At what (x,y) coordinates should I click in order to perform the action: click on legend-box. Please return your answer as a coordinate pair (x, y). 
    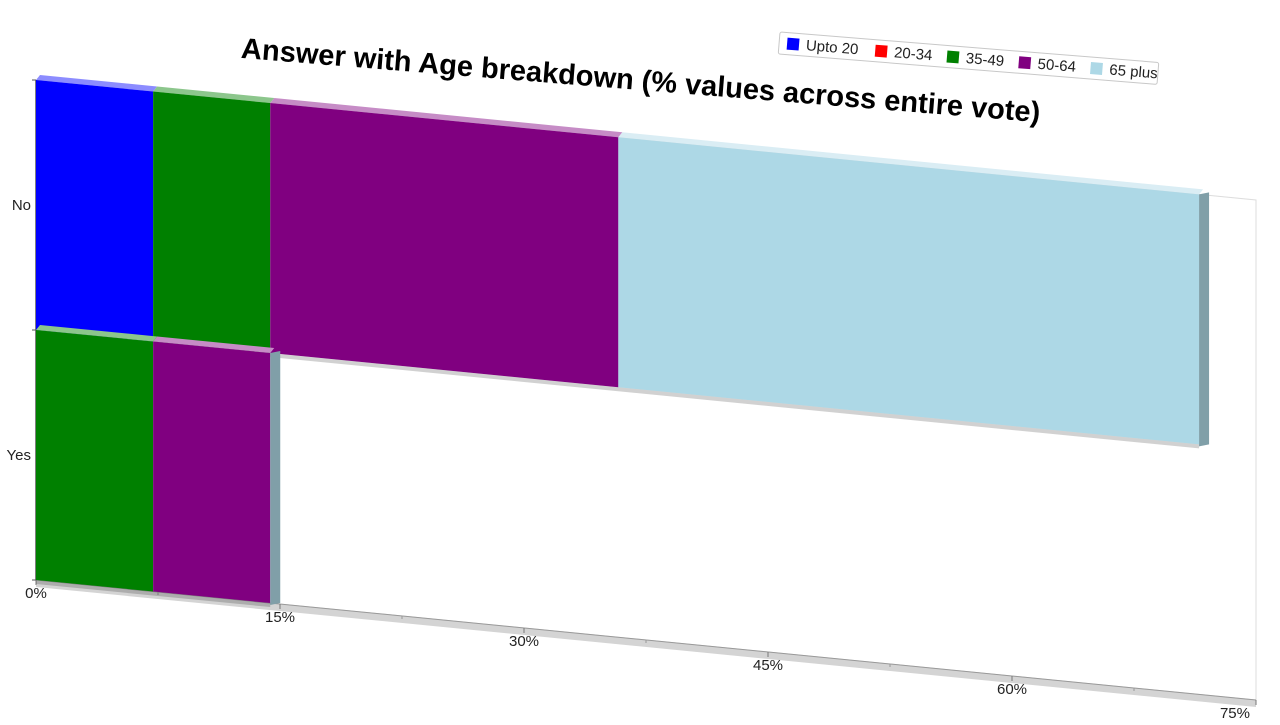
    Looking at the image, I should click on (968, 58).